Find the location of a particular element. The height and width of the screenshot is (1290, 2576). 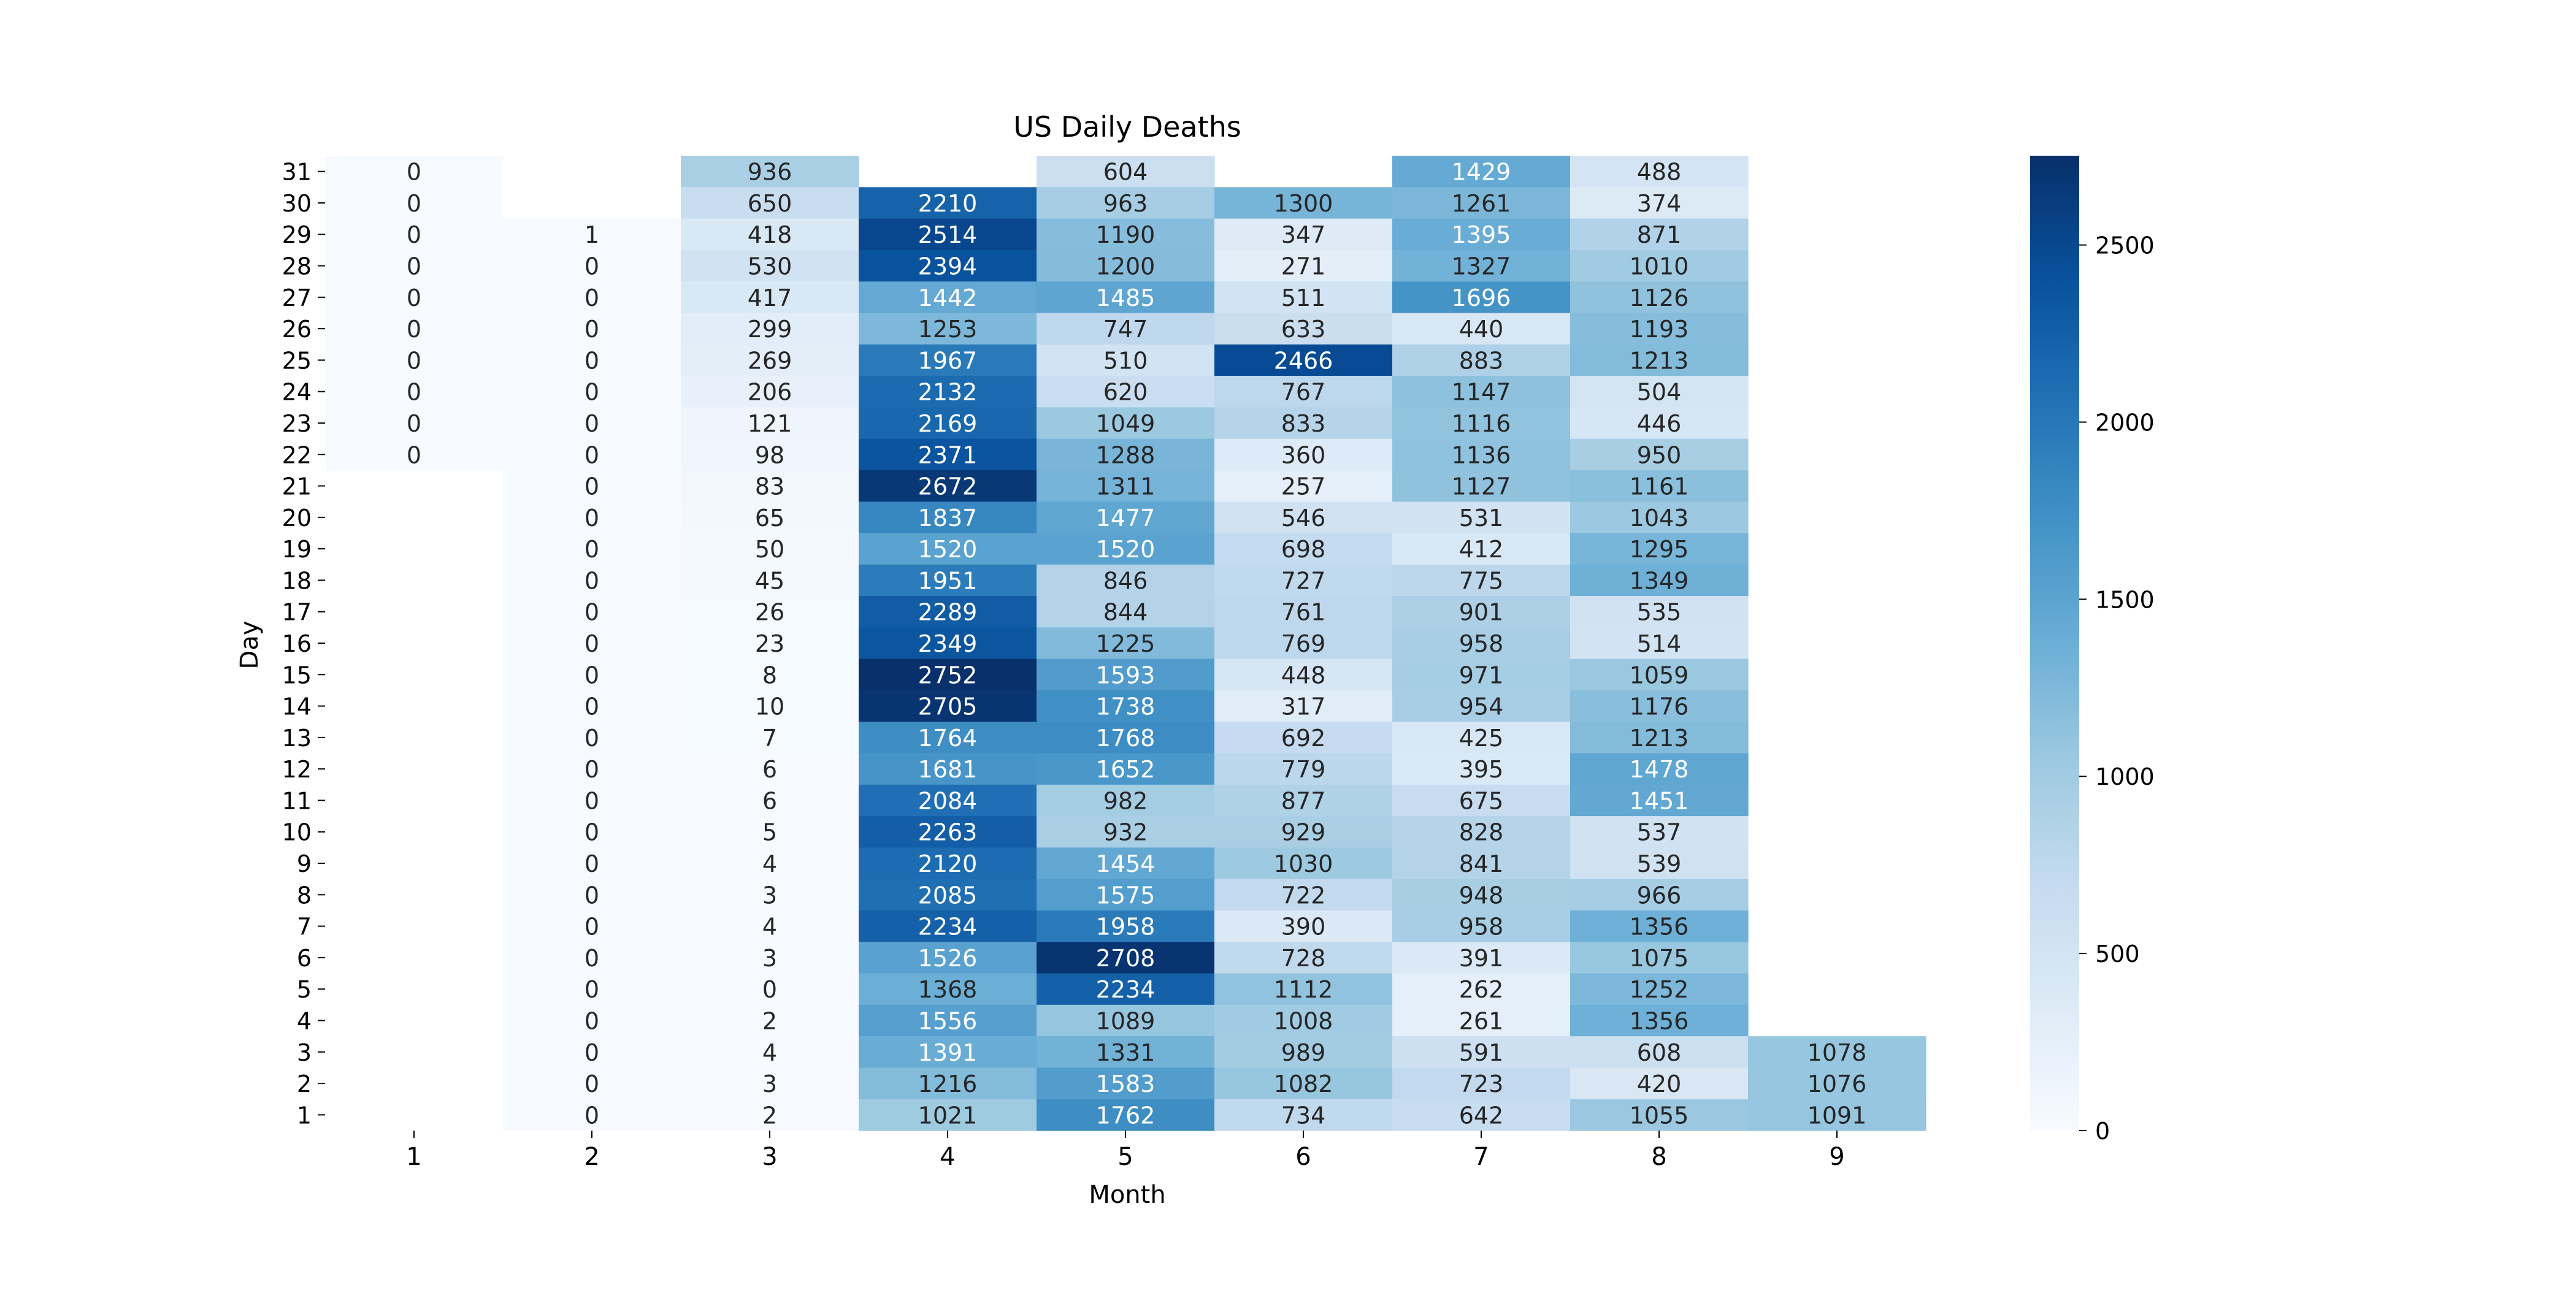

x-tick-label: 4 is located at coordinates (947, 1157).